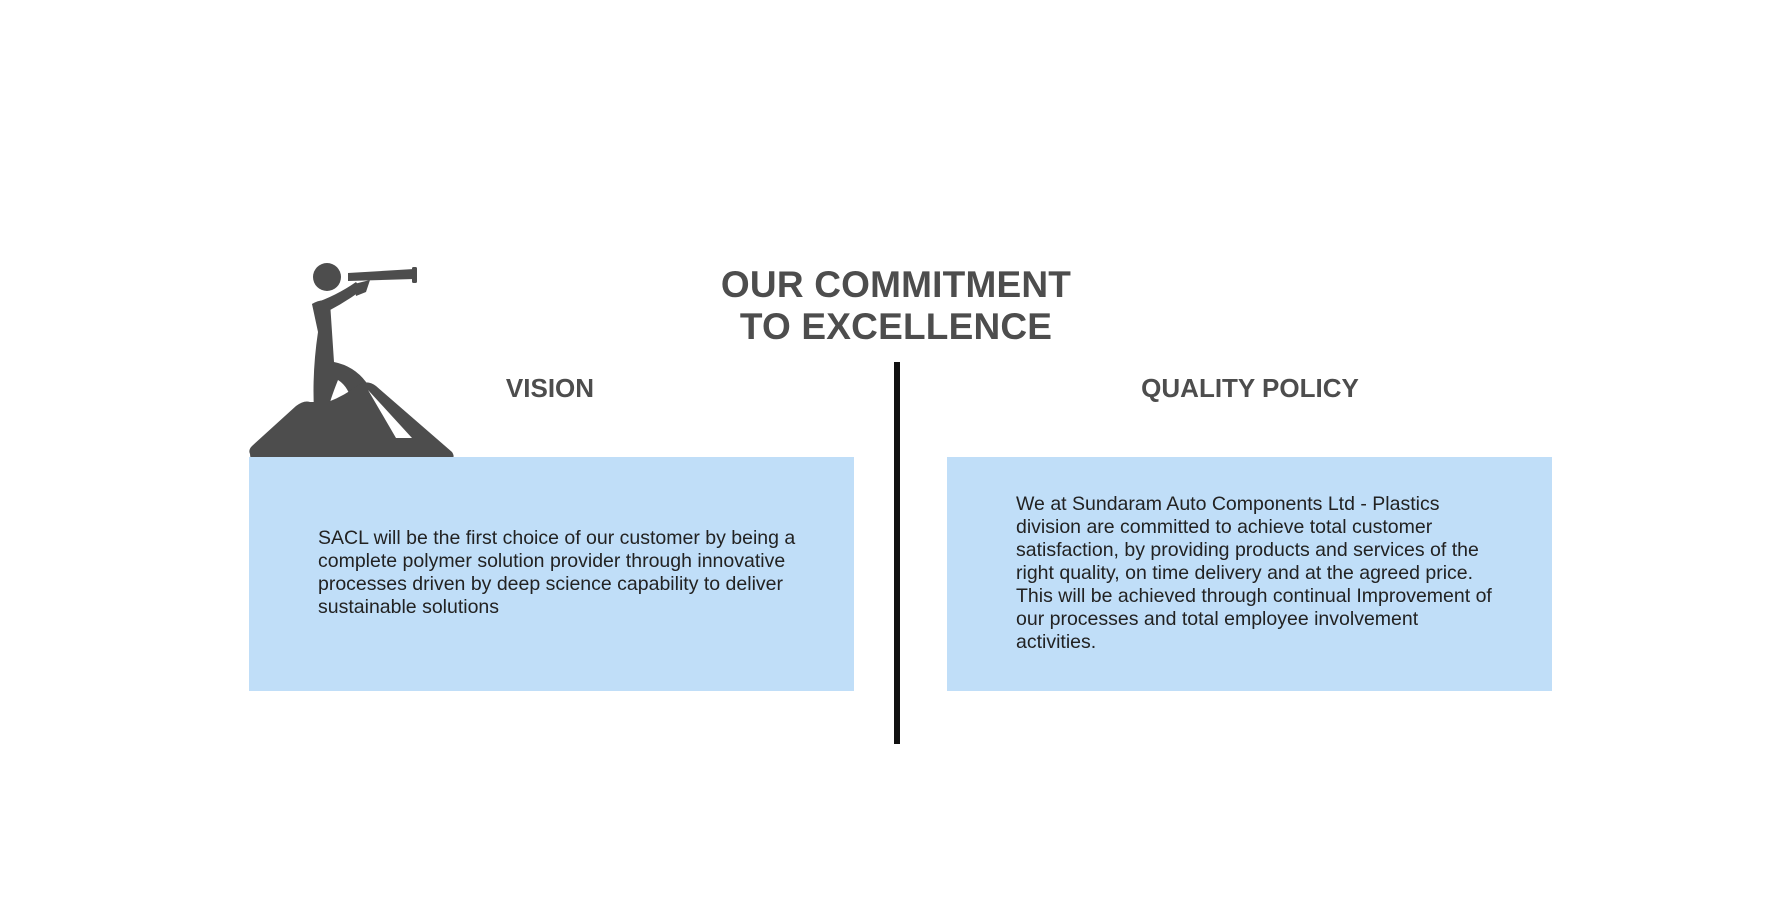  What do you see at coordinates (550, 388) in the screenshot?
I see `vision-heading: VISION` at bounding box center [550, 388].